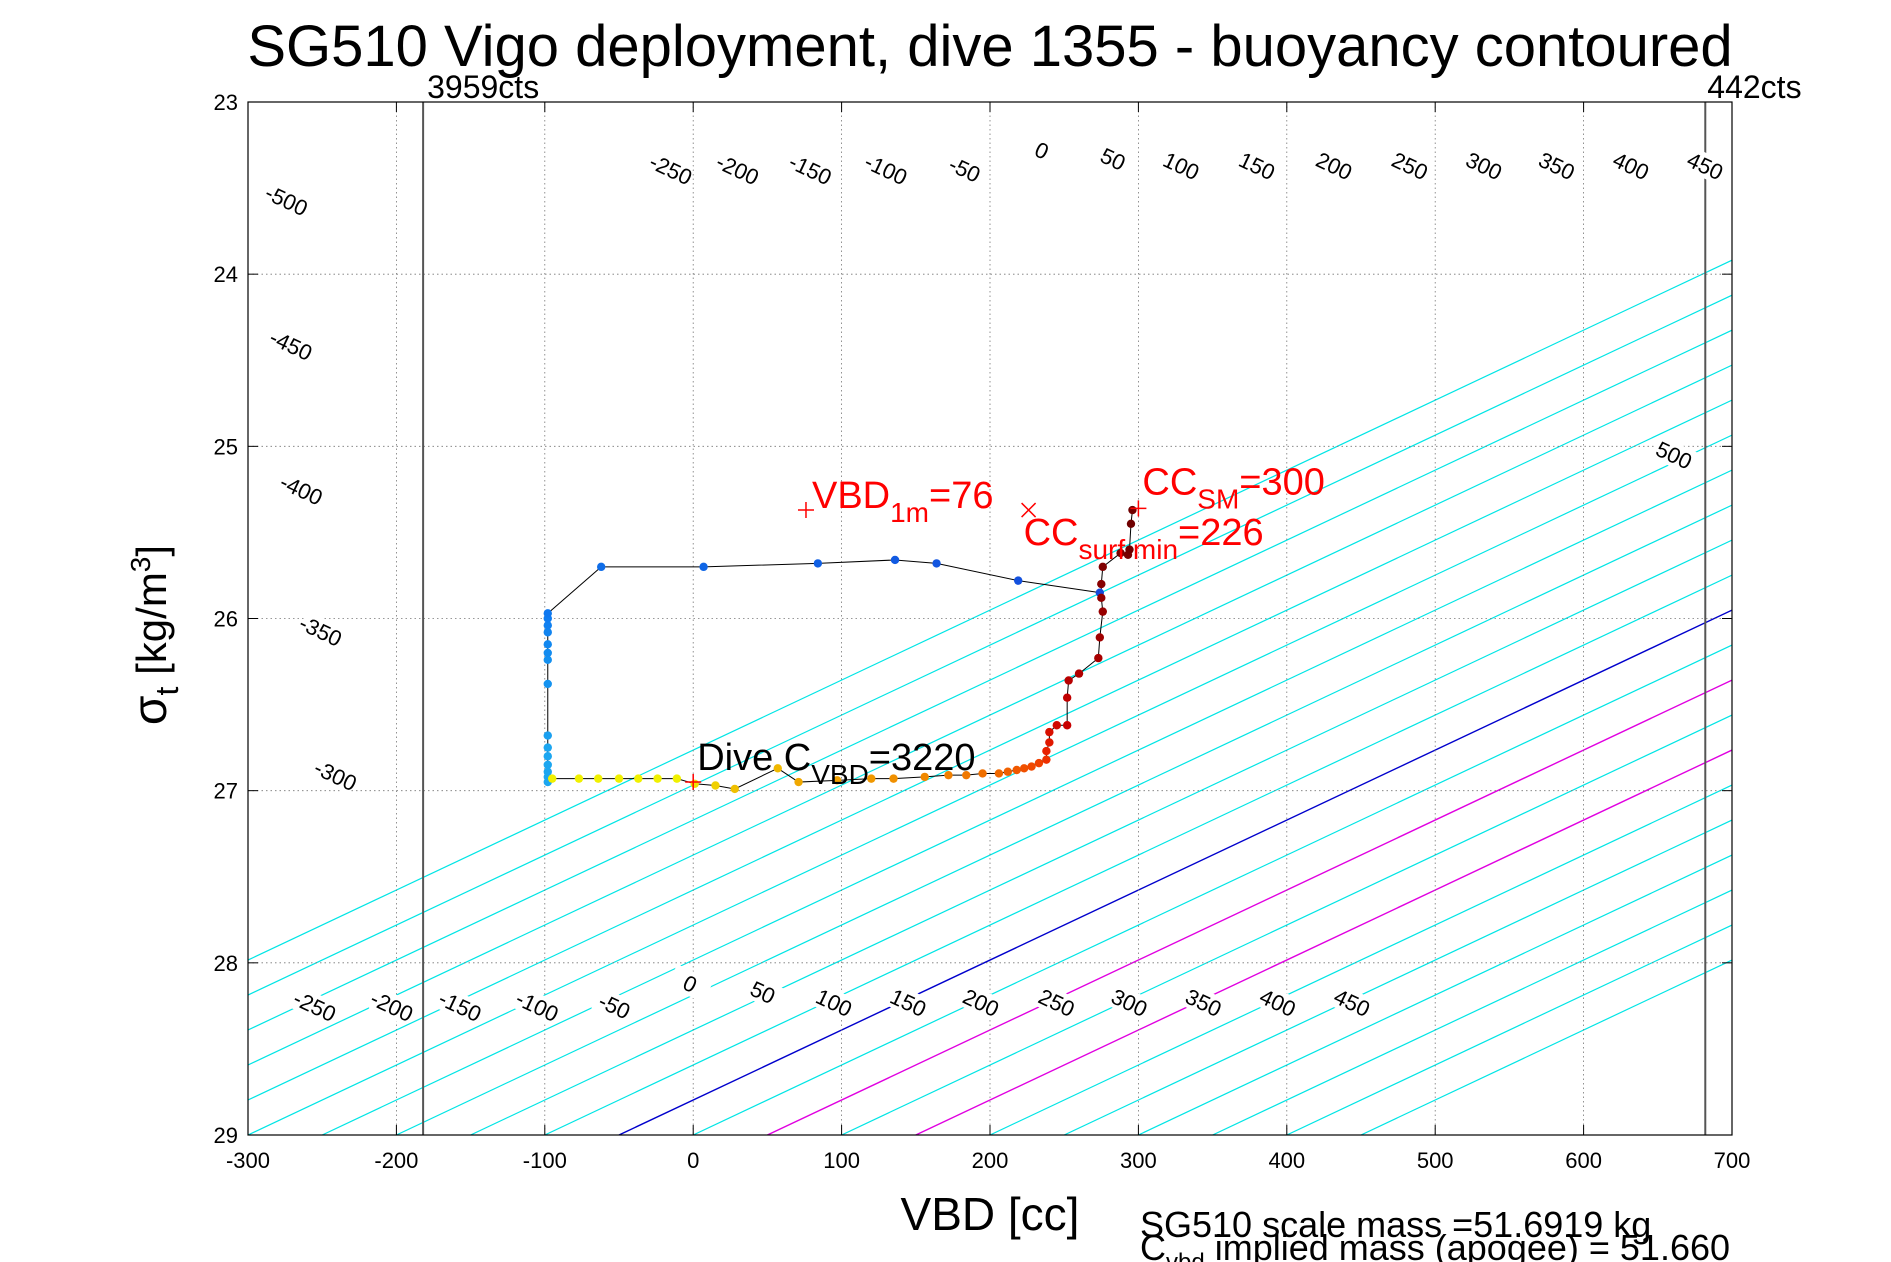 The image size is (1891, 1262). What do you see at coordinates (226, 446) in the screenshot?
I see `y-tick-label: 25` at bounding box center [226, 446].